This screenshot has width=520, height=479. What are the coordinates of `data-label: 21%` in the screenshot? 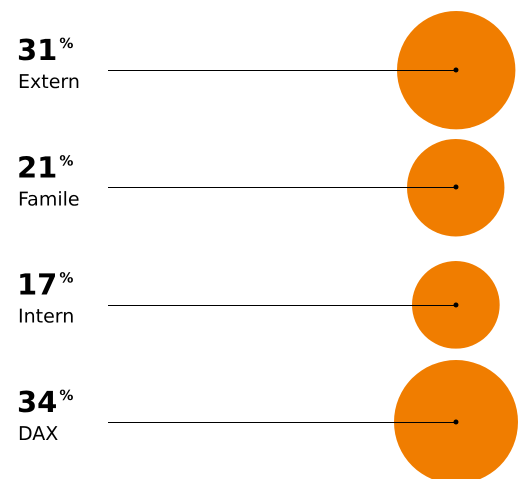 It's located at (45, 167).